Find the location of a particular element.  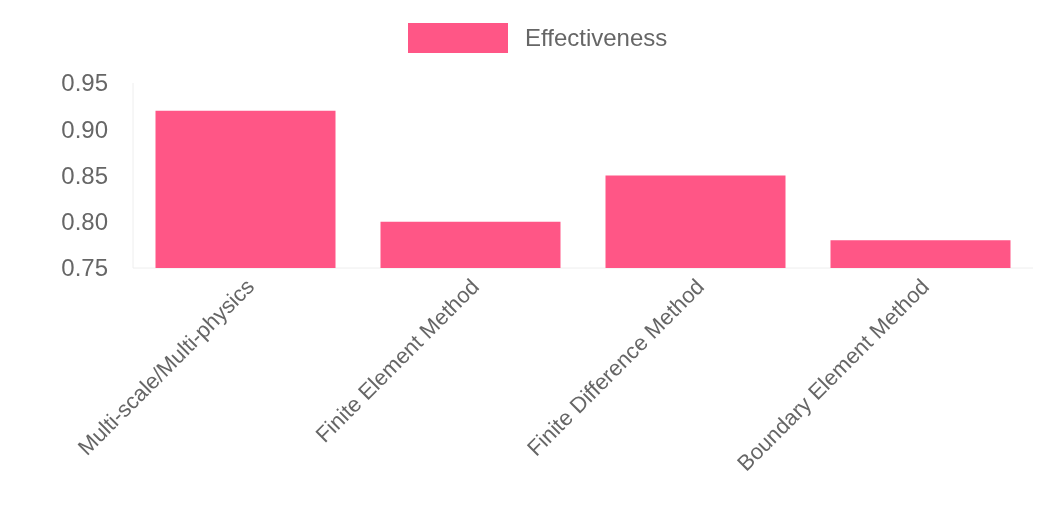

y-tick-label: 0.90 is located at coordinates (84, 129).